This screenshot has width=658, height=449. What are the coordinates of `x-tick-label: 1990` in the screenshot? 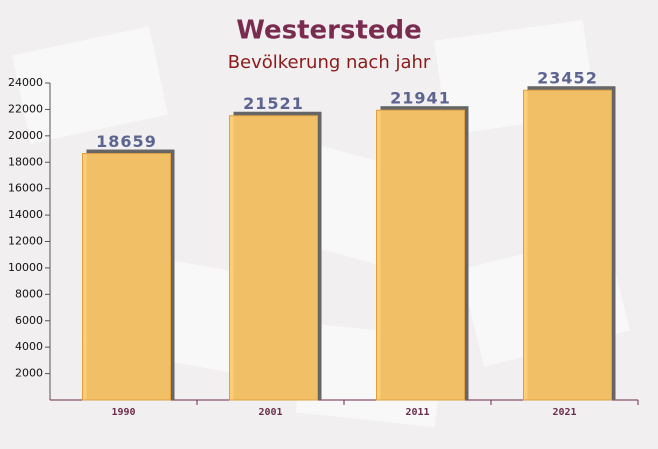 It's located at (123, 412).